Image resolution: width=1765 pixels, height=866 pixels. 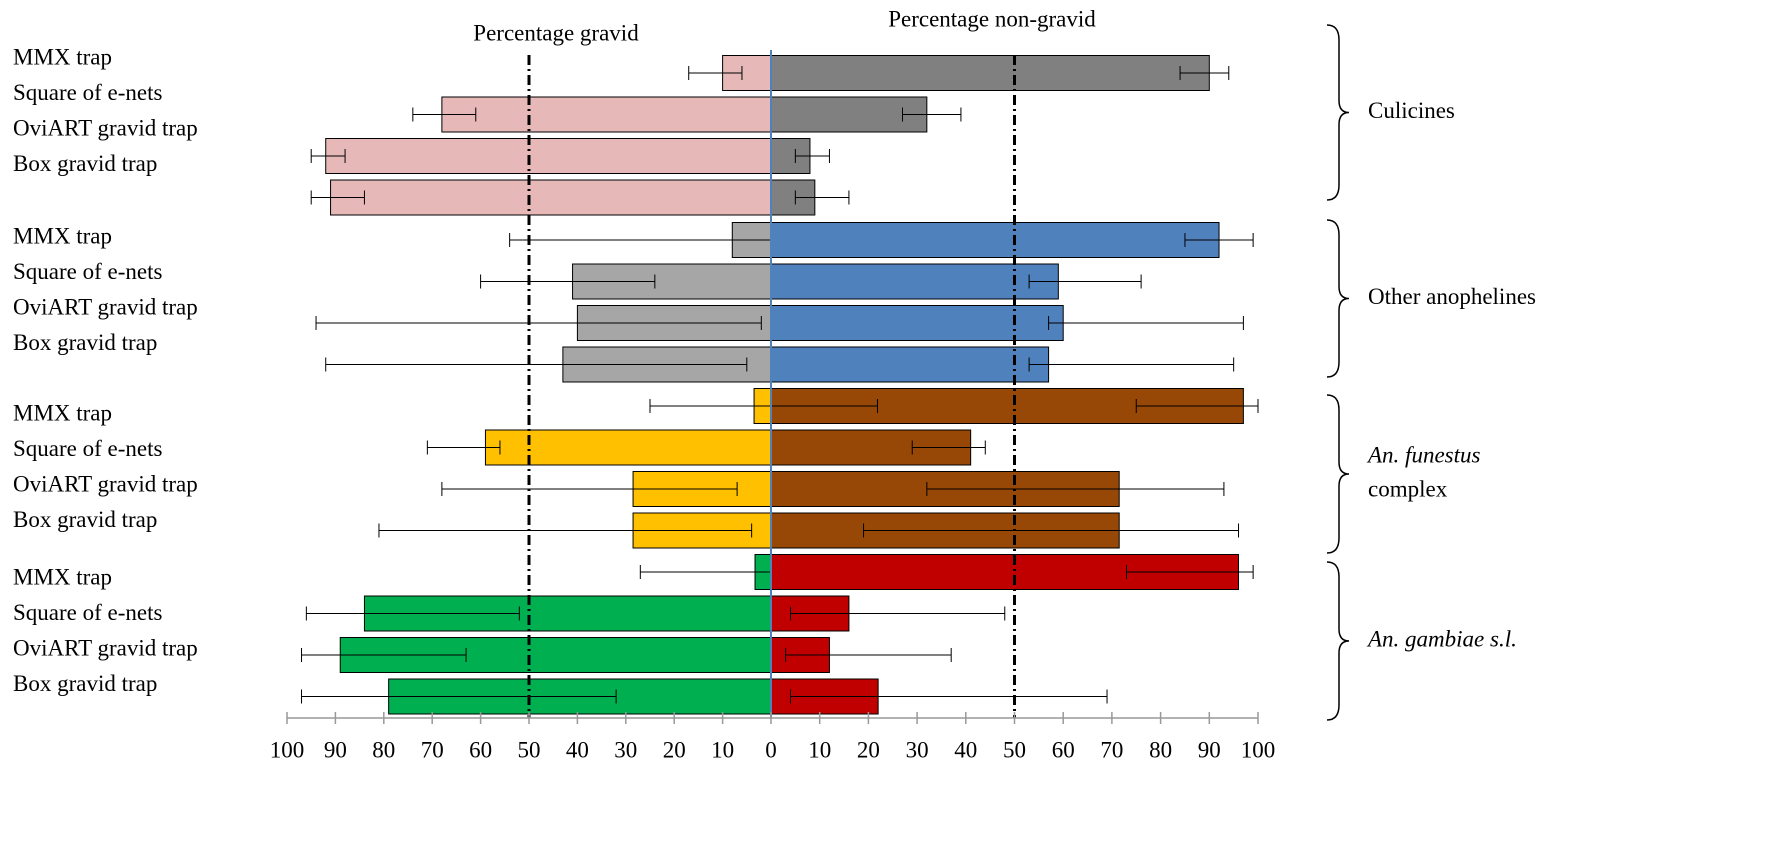 What do you see at coordinates (771, 749) in the screenshot?
I see `x-tick-label: 0` at bounding box center [771, 749].